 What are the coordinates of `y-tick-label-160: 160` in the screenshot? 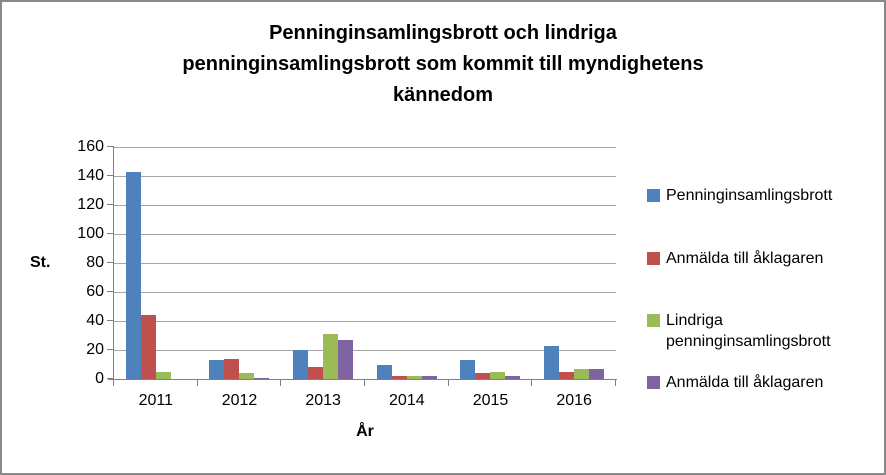 It's located at (90, 146).